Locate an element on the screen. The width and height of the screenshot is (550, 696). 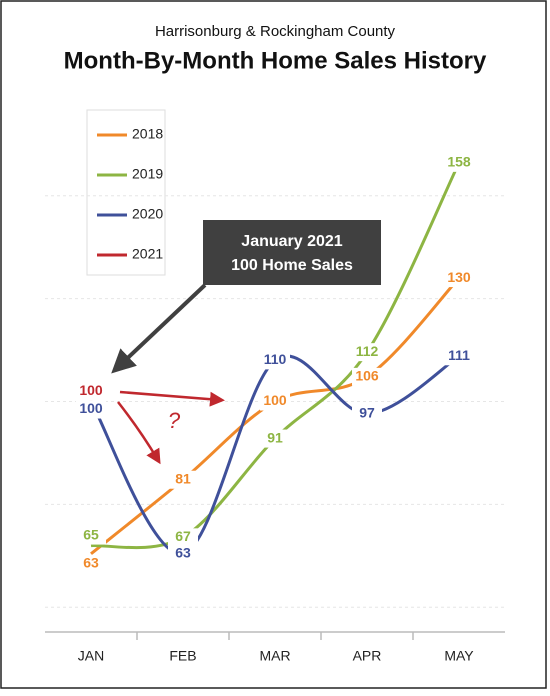
x-tick-label: MAY is located at coordinates (459, 656).